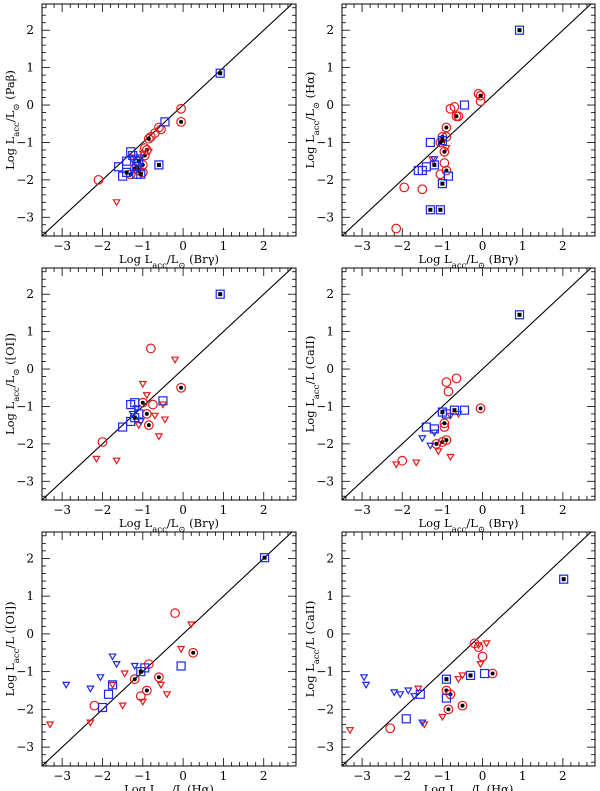  What do you see at coordinates (469, 786) in the screenshot?
I see `x-axis-label: Log Lacc/L (Hα)` at bounding box center [469, 786].